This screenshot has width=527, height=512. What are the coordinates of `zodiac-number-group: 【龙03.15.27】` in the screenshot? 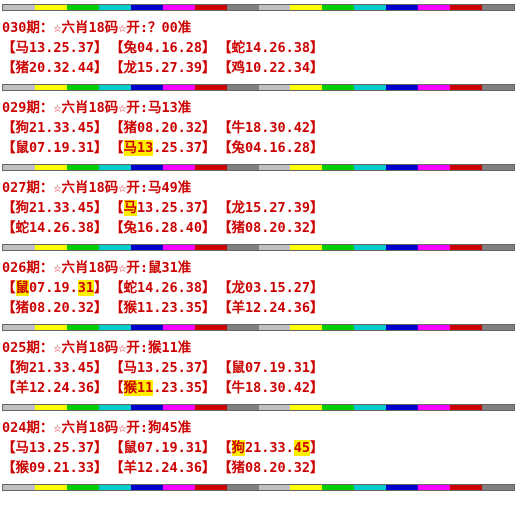 It's located at (275, 288).